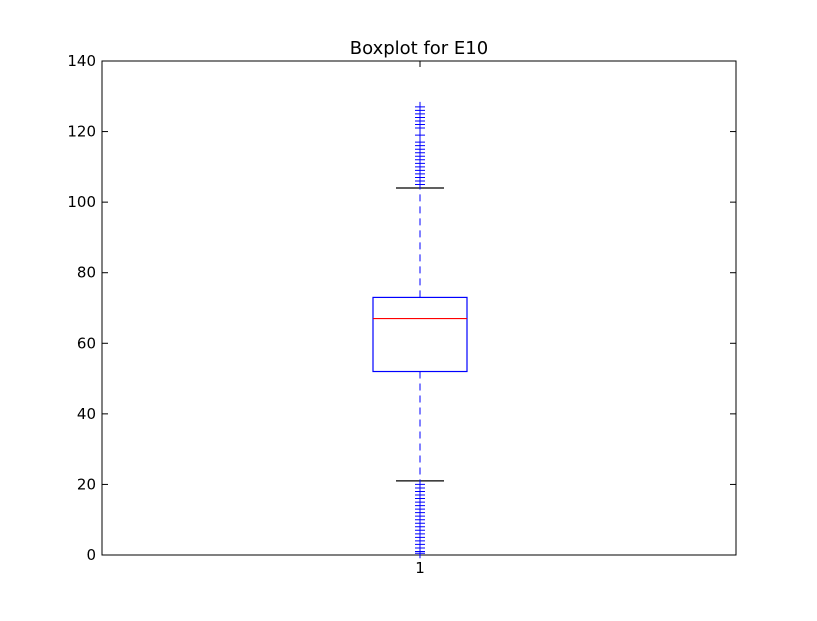 The image size is (817, 621). Describe the element at coordinates (91, 555) in the screenshot. I see `y-tick-label: 0` at that location.